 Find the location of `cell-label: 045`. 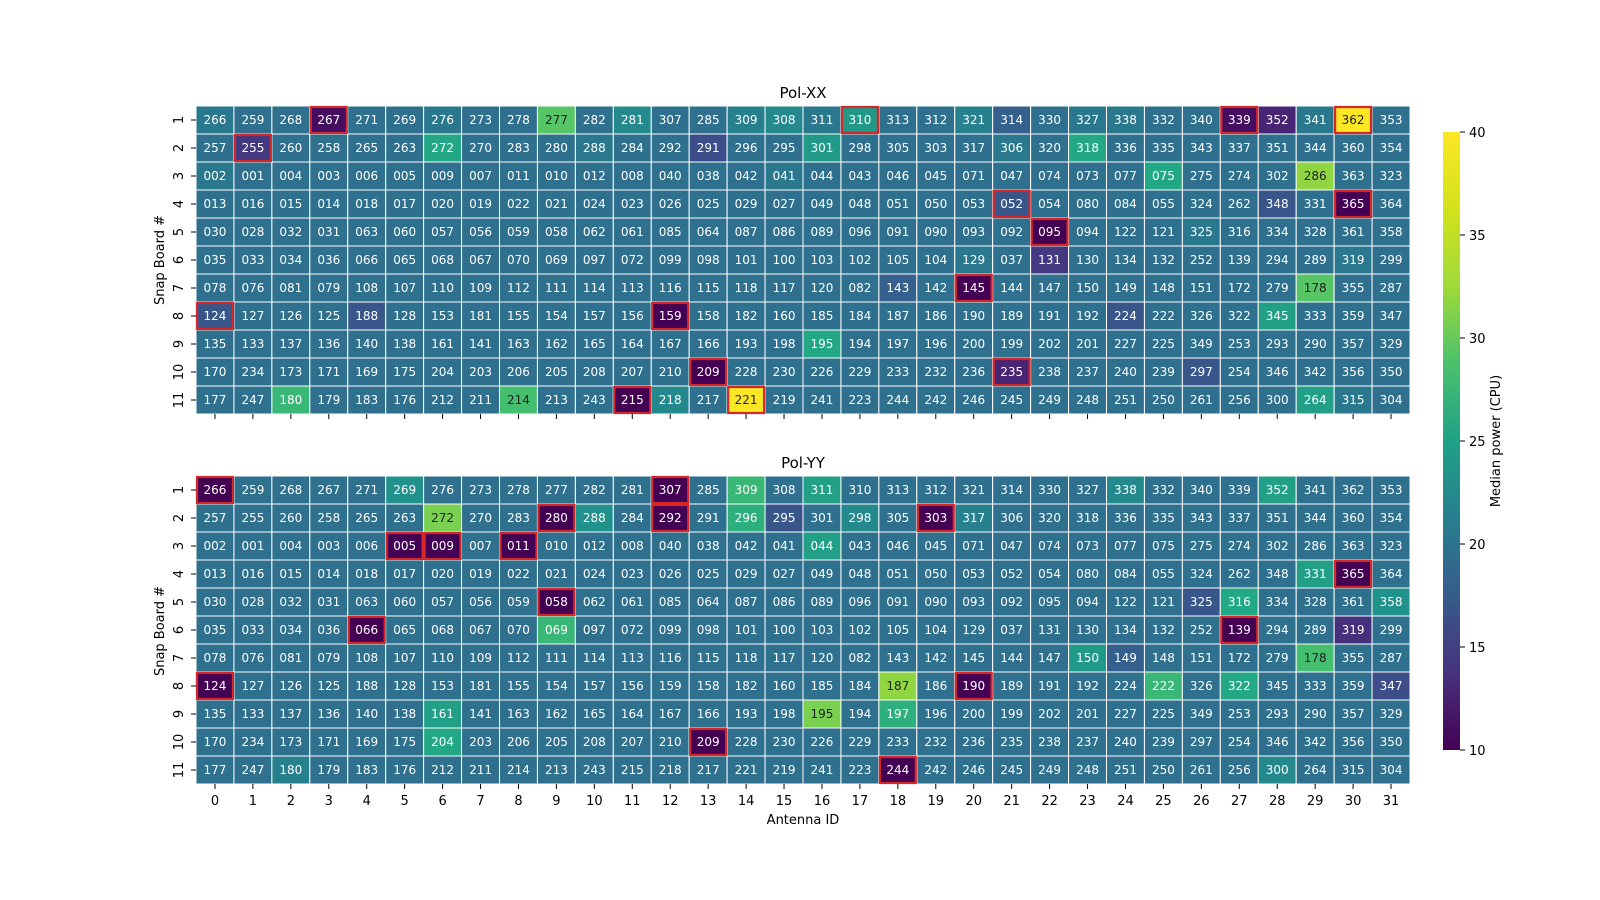

cell-label: 045 is located at coordinates (935, 546).